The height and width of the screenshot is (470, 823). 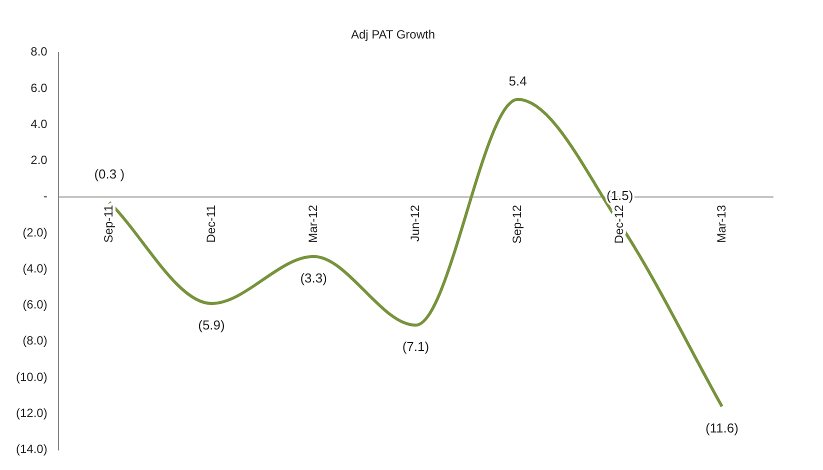 I want to click on y-tick-label: 4.0, so click(x=39, y=123).